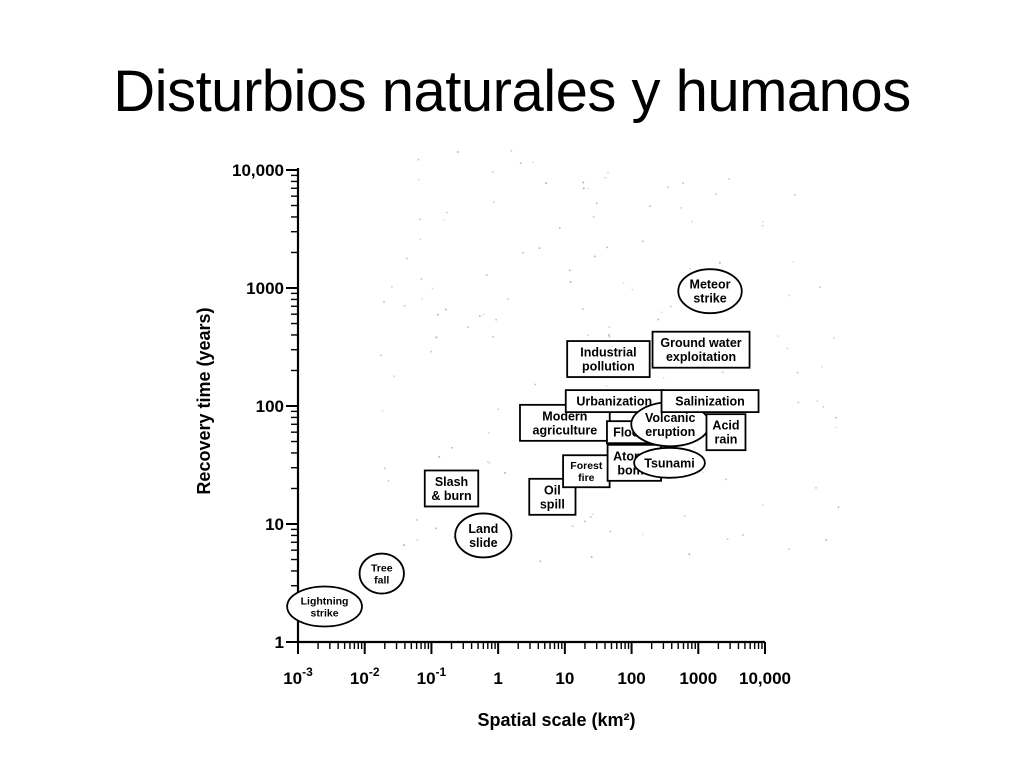  I want to click on event-label: Ground water exploitation, so click(700, 350).